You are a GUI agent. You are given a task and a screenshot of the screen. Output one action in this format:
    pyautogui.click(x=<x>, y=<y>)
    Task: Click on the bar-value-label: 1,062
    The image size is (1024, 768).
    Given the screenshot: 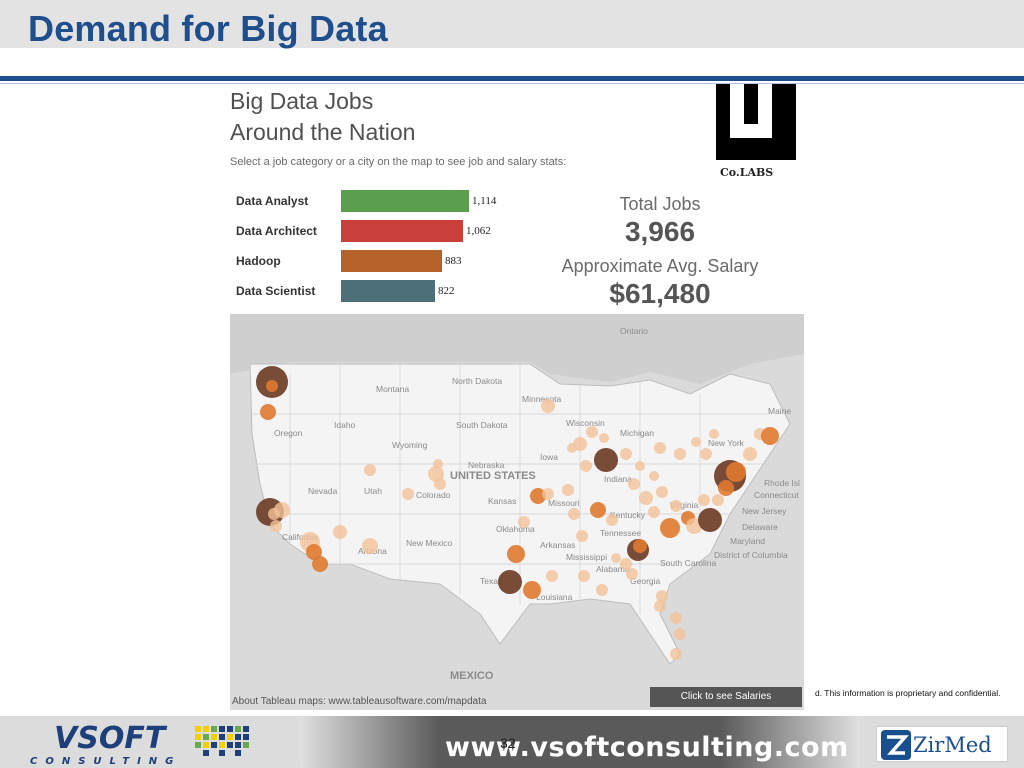 What is the action you would take?
    pyautogui.click(x=478, y=231)
    